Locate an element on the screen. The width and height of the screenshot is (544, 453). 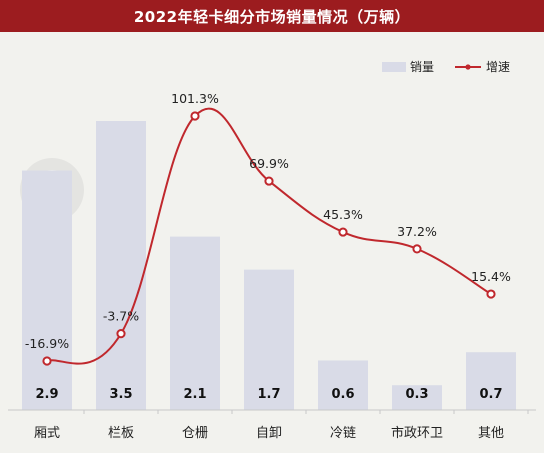
bar-value-label: 0.7 is located at coordinates (490, 394).